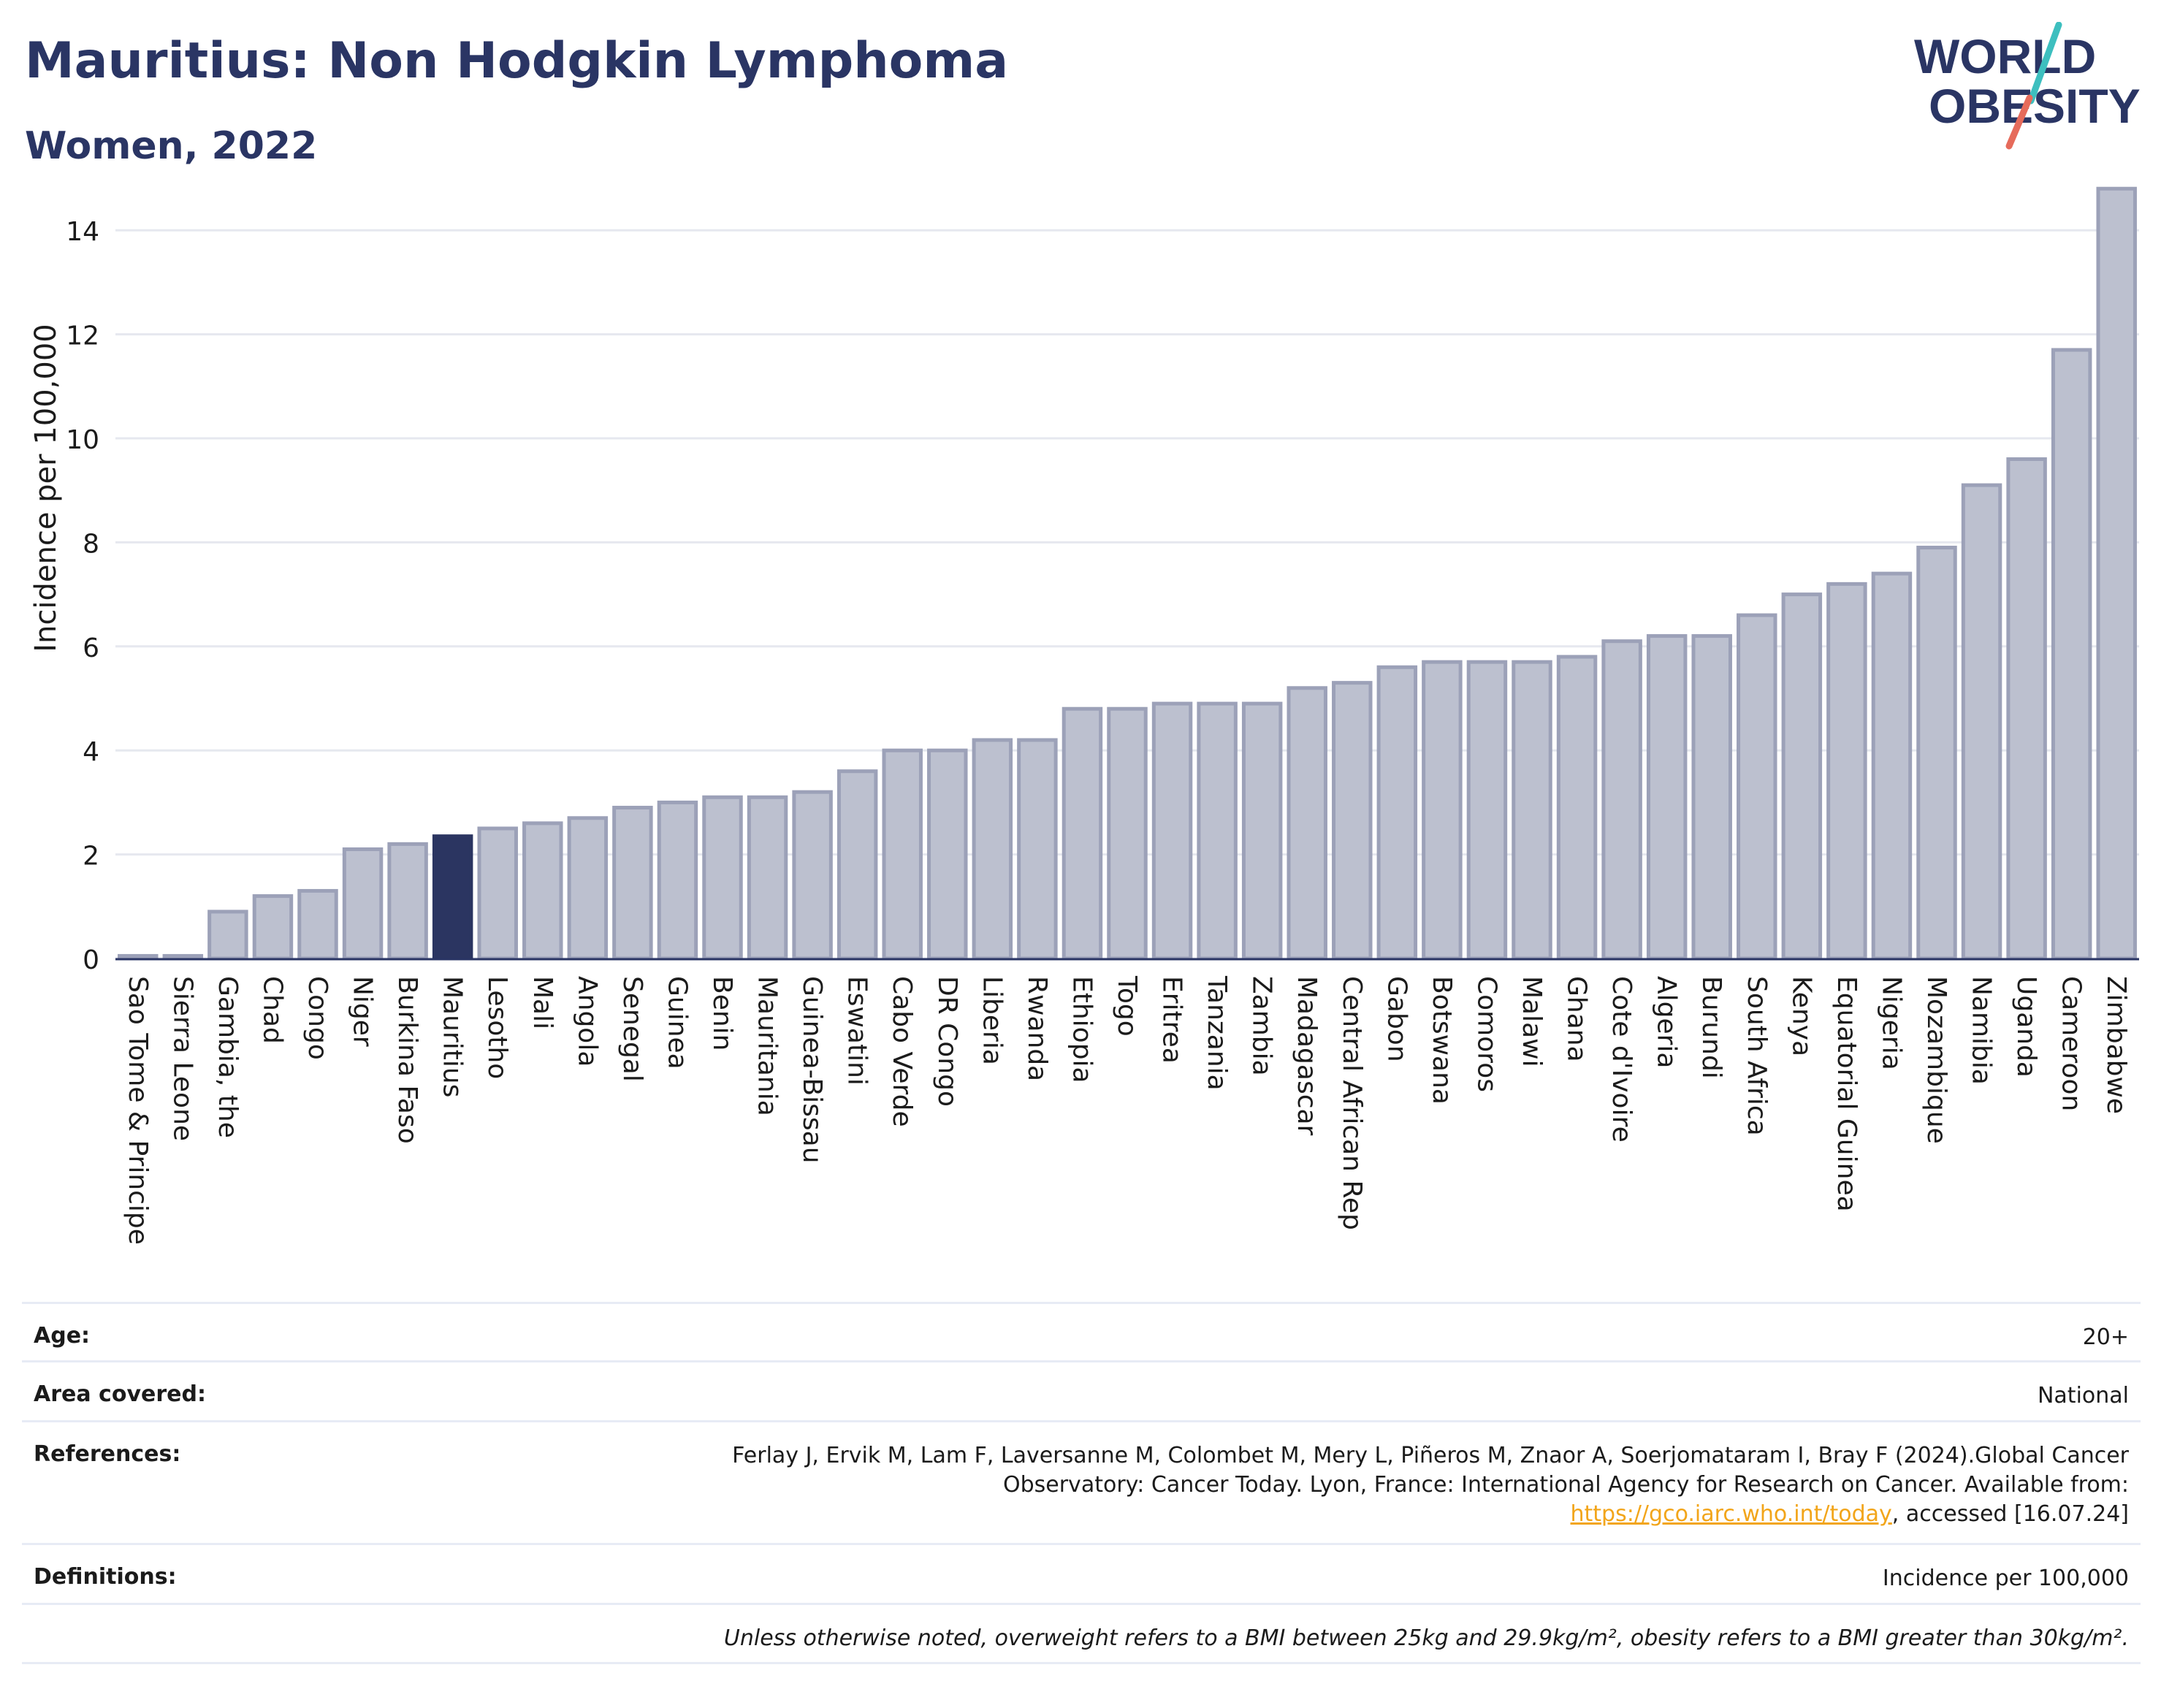 This screenshot has width=2161, height=1708. Describe the element at coordinates (2026, 1027) in the screenshot. I see `x-tick-label: Uganda` at that location.